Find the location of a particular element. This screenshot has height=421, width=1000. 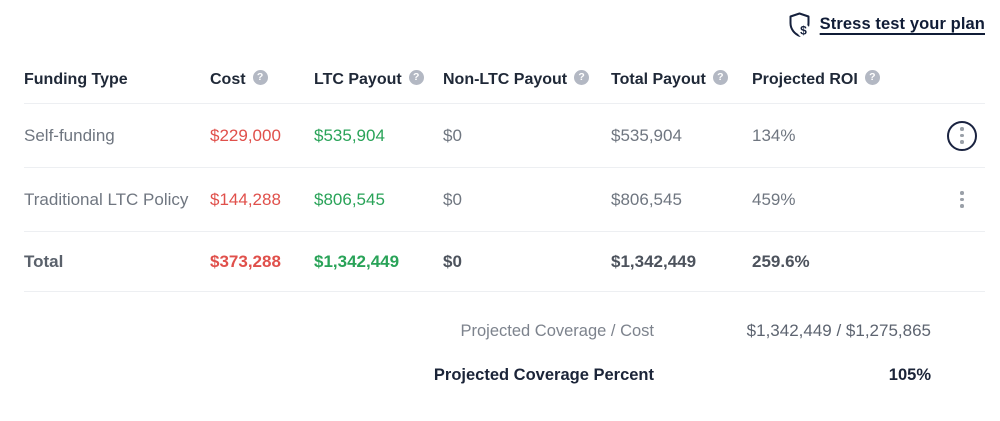

cell-ltc-payout: $1,342,449 is located at coordinates (357, 261).